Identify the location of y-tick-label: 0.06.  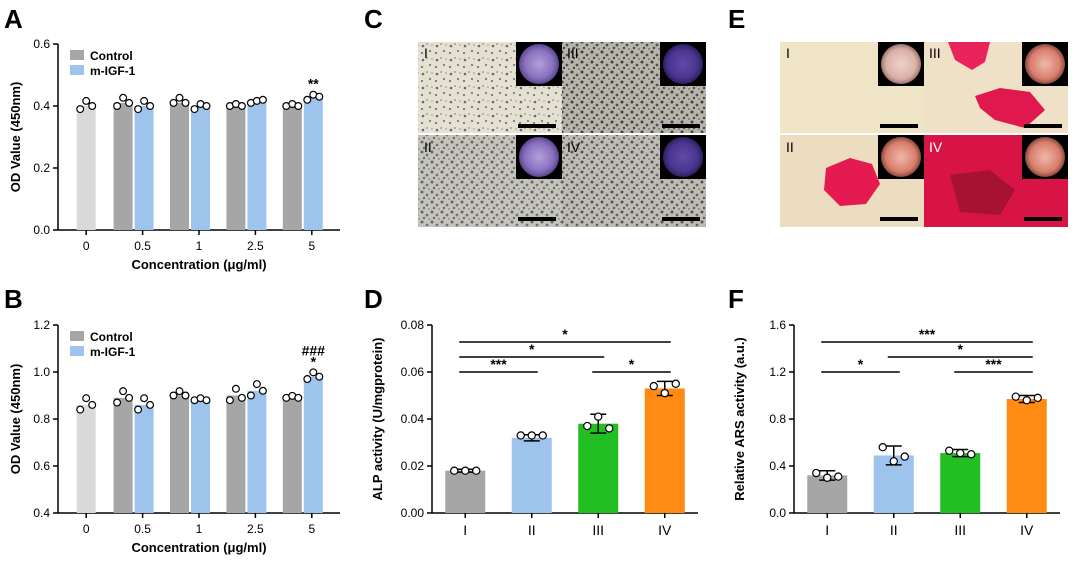
(413, 372).